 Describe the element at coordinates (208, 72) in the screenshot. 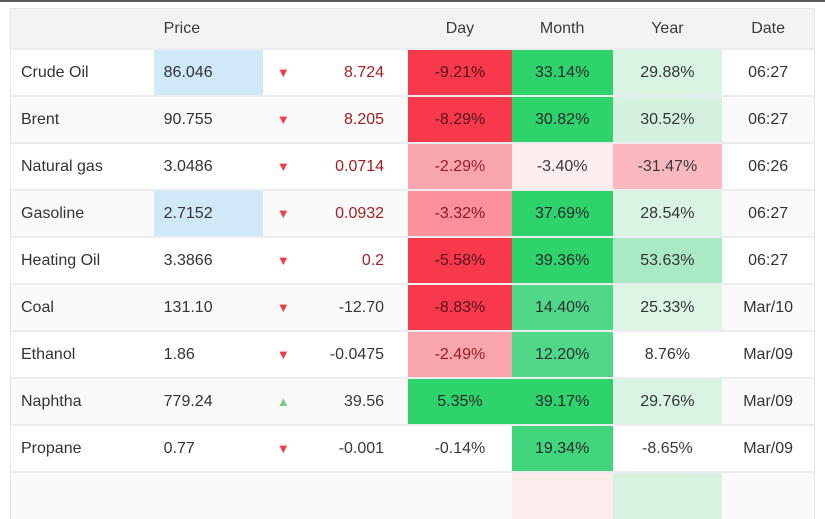

I see `price-cell: 86.046` at that location.